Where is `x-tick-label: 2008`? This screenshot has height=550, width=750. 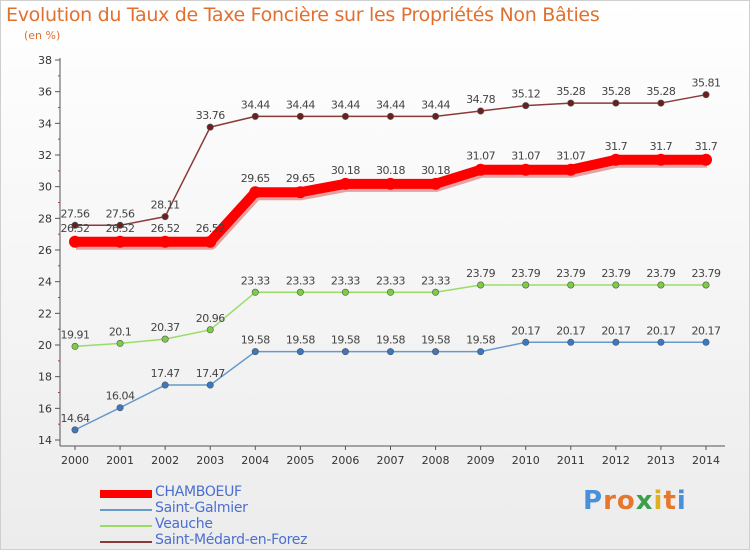
x-tick-label: 2008 is located at coordinates (436, 460).